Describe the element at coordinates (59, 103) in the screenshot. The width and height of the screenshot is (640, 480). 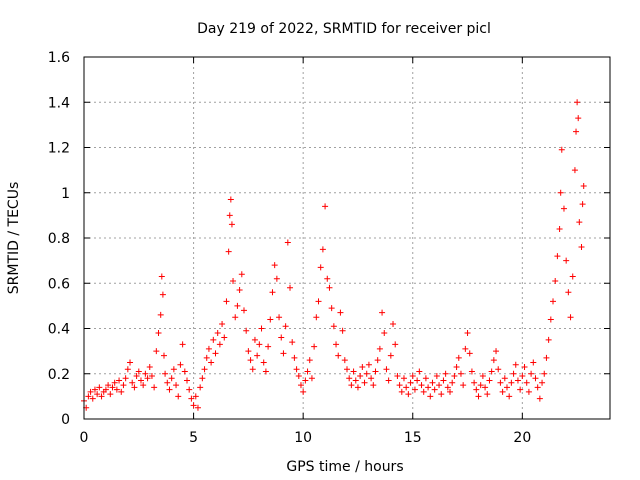
I see `y-tick-label: 1.4` at that location.